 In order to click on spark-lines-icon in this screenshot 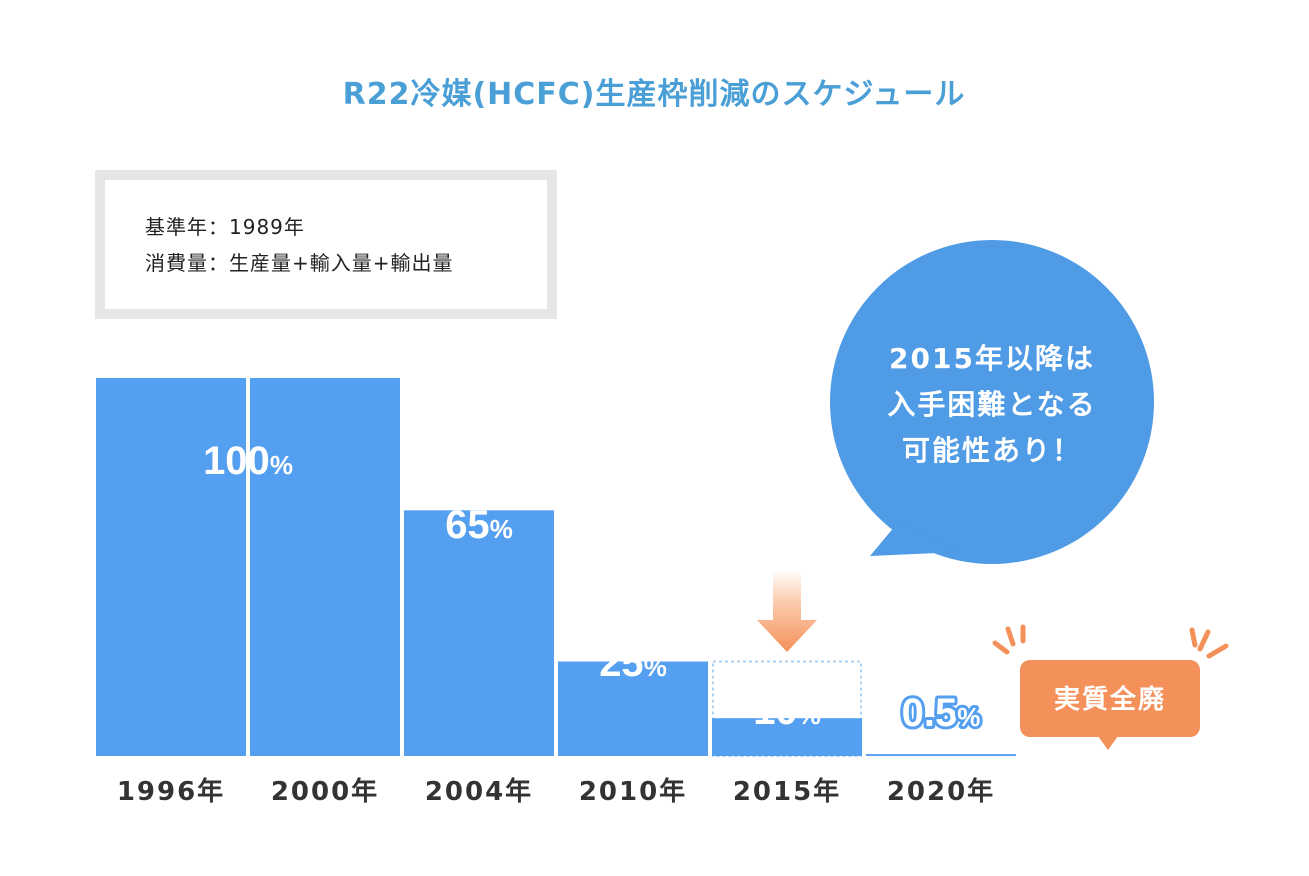, I will do `click(1110, 641)`.